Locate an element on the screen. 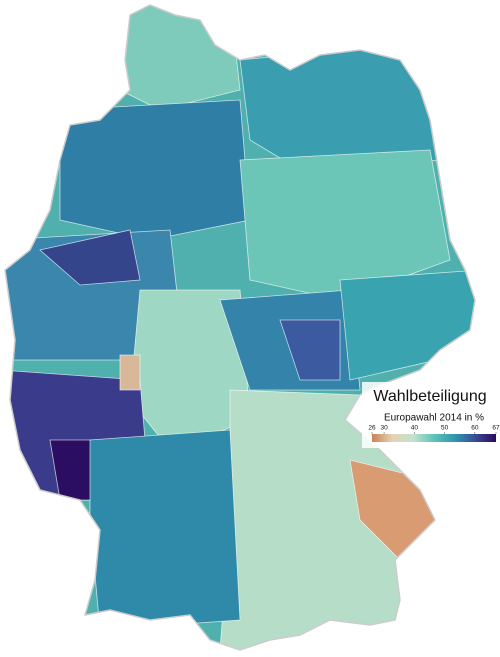 The width and height of the screenshot is (500, 657). legend-subtitle: Europawahl 2014 in % is located at coordinates (434, 418).